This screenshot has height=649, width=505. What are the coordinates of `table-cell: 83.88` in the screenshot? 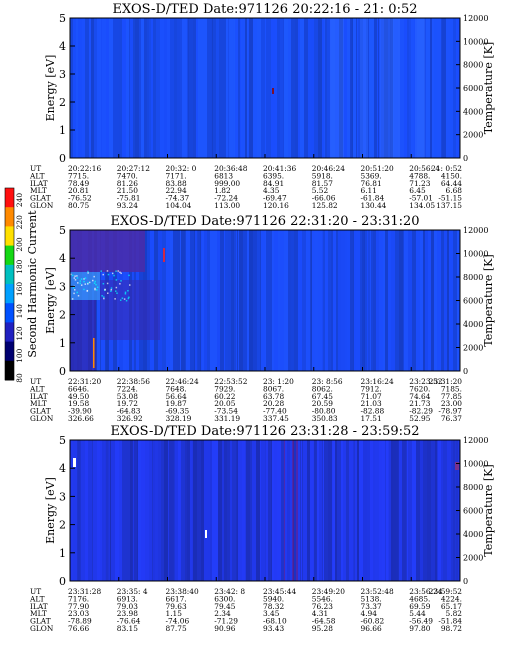 It's located at (176, 183).